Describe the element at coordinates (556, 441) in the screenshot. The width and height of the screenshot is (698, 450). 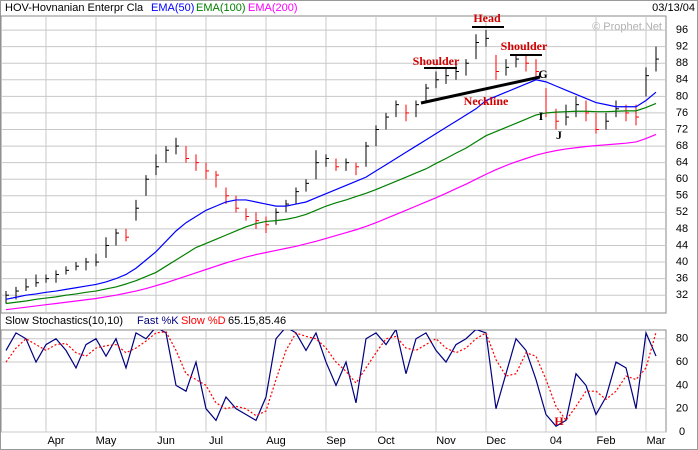
I see `x-tick-label: 04` at that location.